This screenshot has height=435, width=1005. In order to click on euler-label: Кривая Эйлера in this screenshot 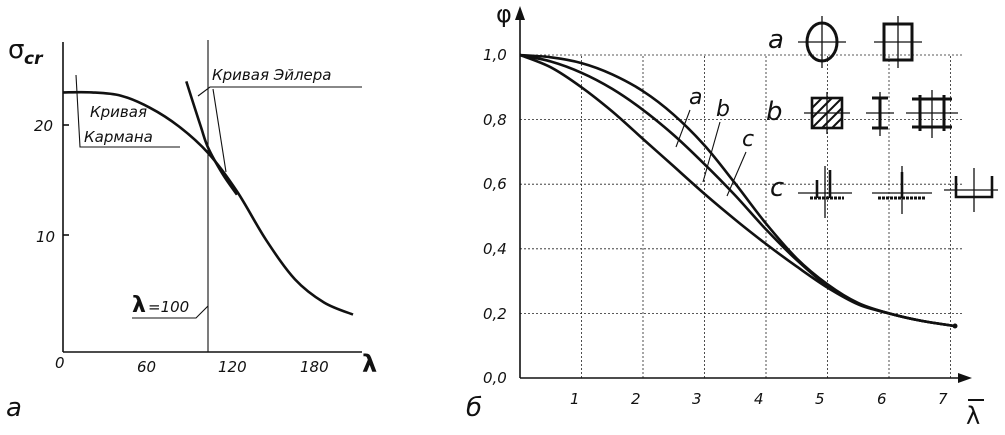, I will do `click(272, 75)`.